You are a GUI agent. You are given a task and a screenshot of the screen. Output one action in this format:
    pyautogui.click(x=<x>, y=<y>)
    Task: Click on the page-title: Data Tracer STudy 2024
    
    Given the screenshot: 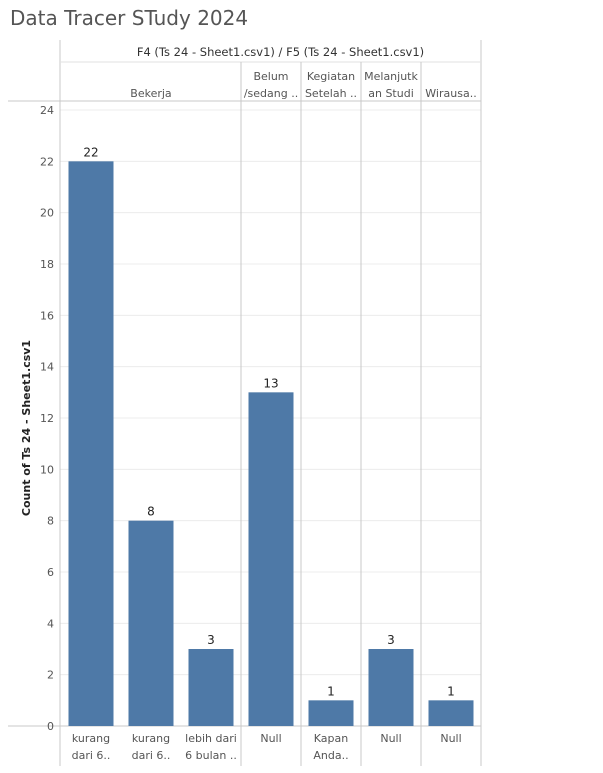 What is the action you would take?
    pyautogui.click(x=129, y=18)
    